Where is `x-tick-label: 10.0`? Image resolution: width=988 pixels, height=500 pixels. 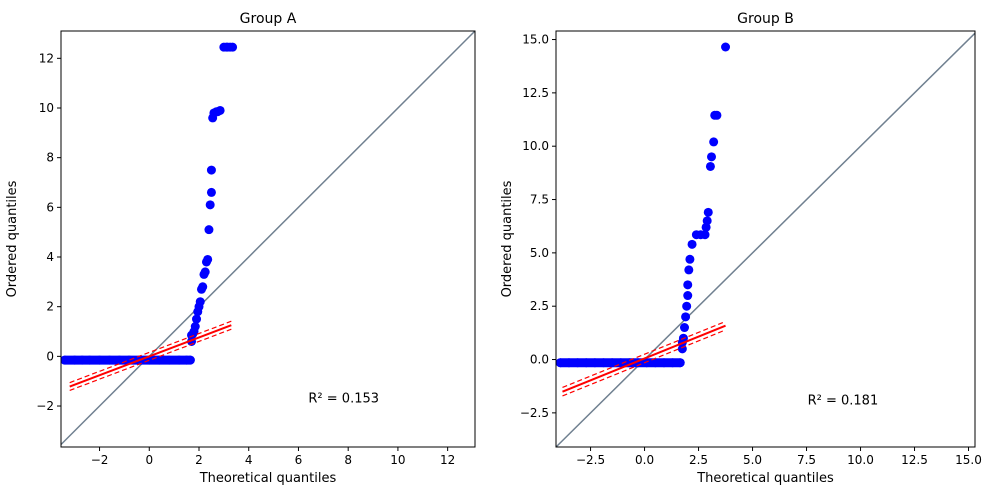
x-tick-label: 10.0 is located at coordinates (860, 460).